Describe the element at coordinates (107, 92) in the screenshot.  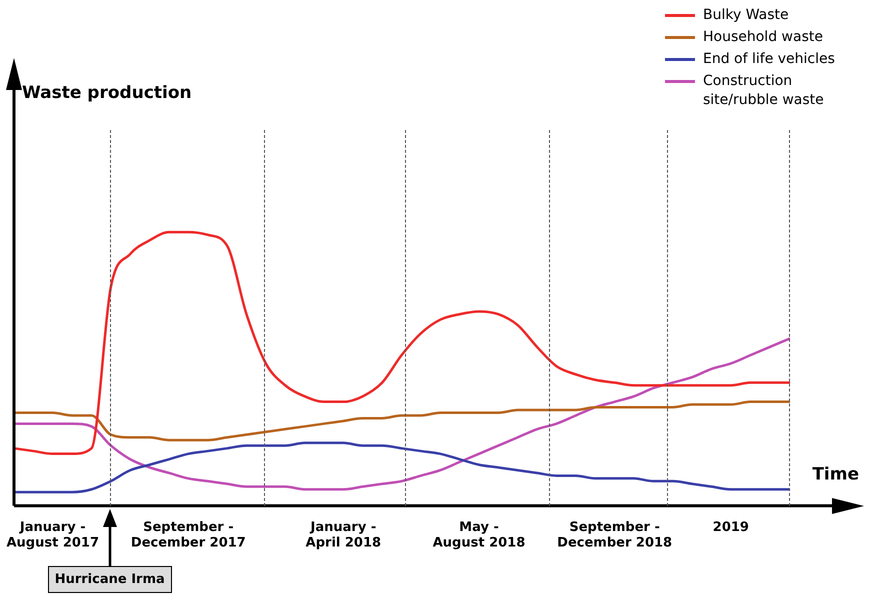
I see `text: Waste production` at that location.